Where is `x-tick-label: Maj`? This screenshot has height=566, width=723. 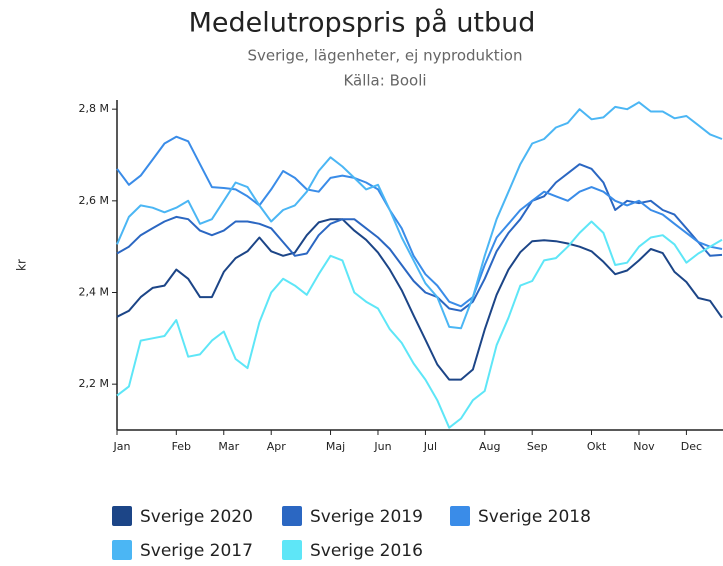
x-tick-label: Maj is located at coordinates (335, 446).